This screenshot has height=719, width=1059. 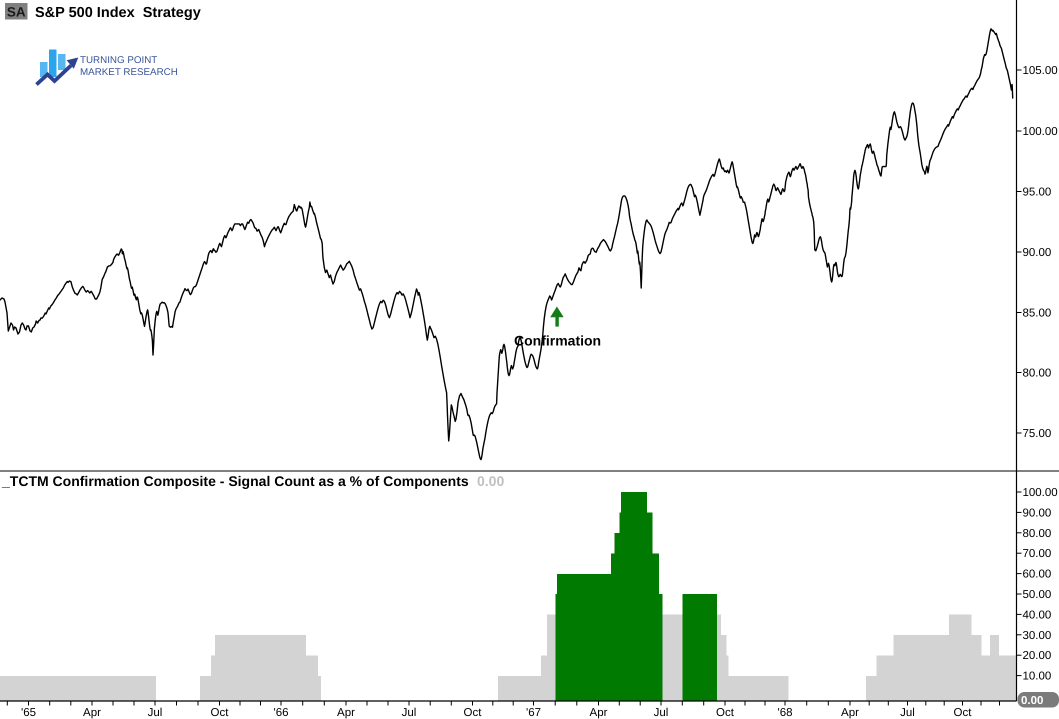 What do you see at coordinates (16, 12) in the screenshot?
I see `svg-text: SA` at bounding box center [16, 12].